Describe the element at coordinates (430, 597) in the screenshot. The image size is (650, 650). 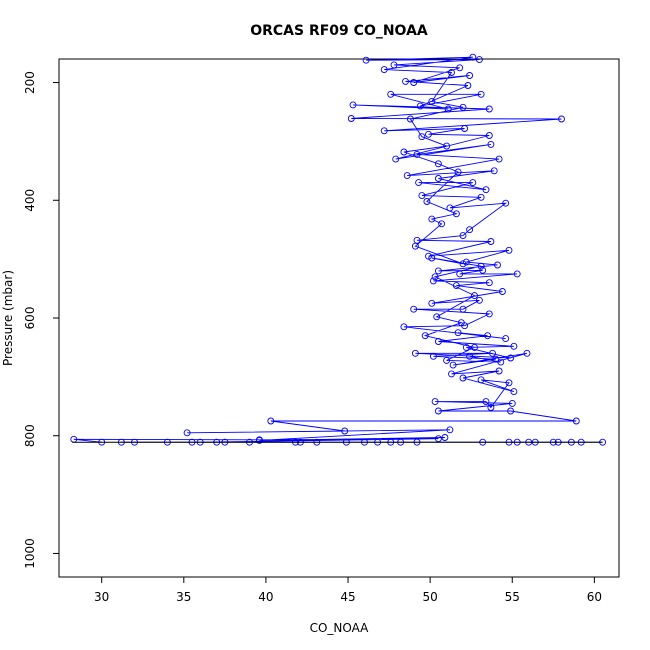
I see `x-tick-label: 50` at that location.